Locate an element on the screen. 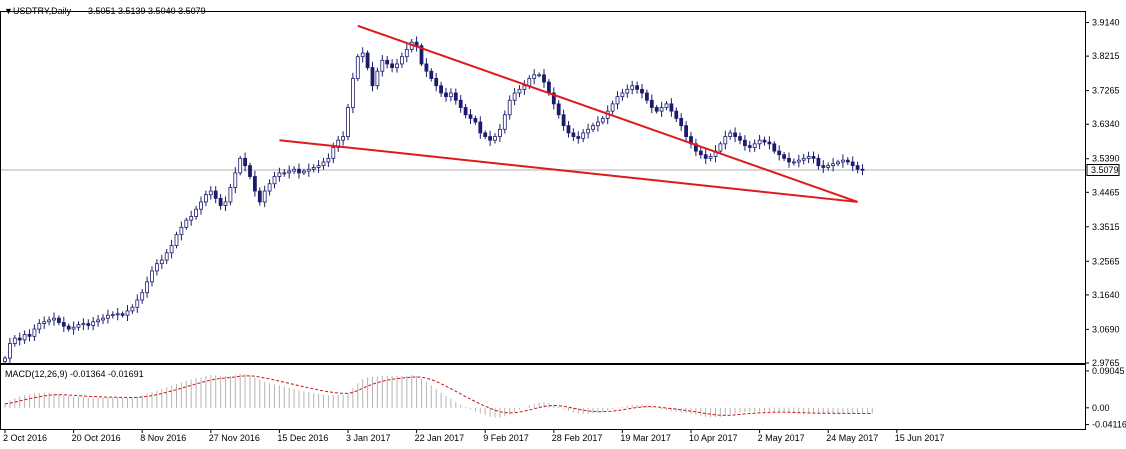 The image size is (1126, 449). time-tick-label: 2 Oct 2016 is located at coordinates (25, 438).